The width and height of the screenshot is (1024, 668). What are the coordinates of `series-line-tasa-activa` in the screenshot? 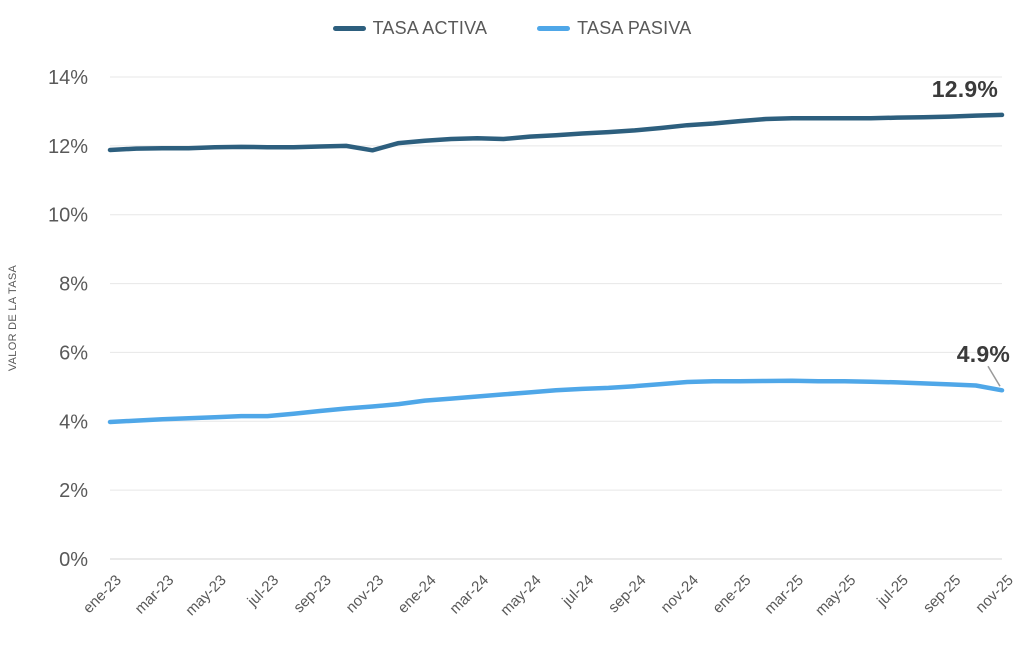 It's located at (556, 132).